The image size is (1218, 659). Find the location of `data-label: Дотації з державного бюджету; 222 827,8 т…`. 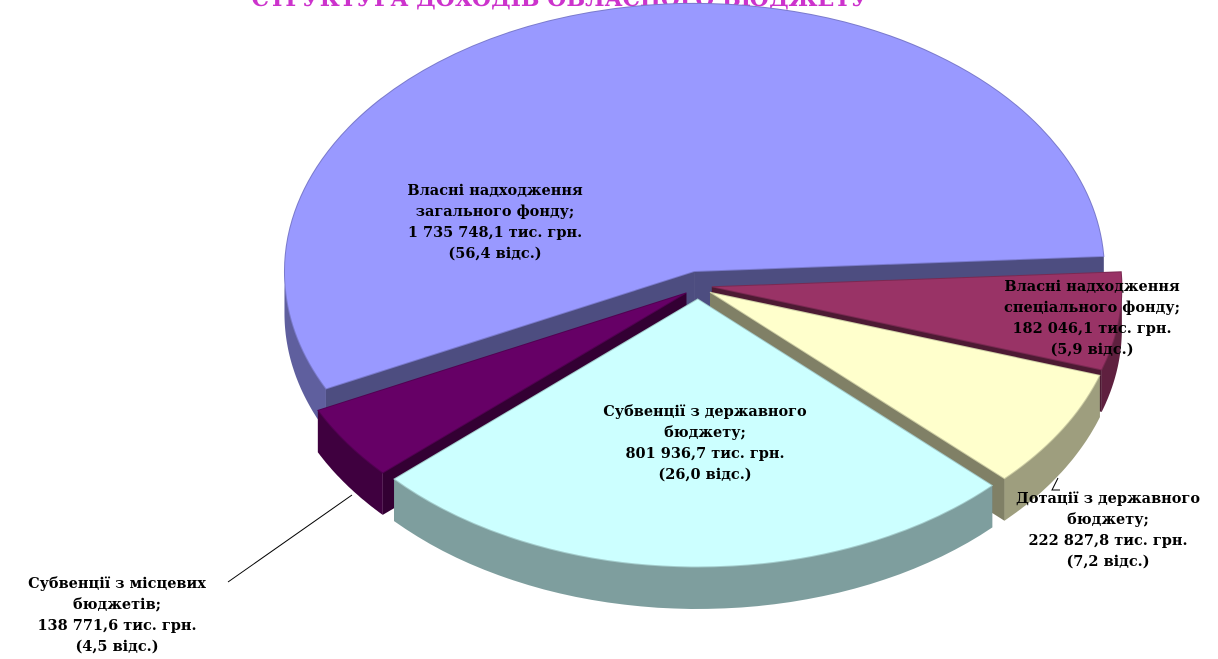

data-label: Дотації з державного бюджету; 222 827,8 т… is located at coordinates (1108, 530).